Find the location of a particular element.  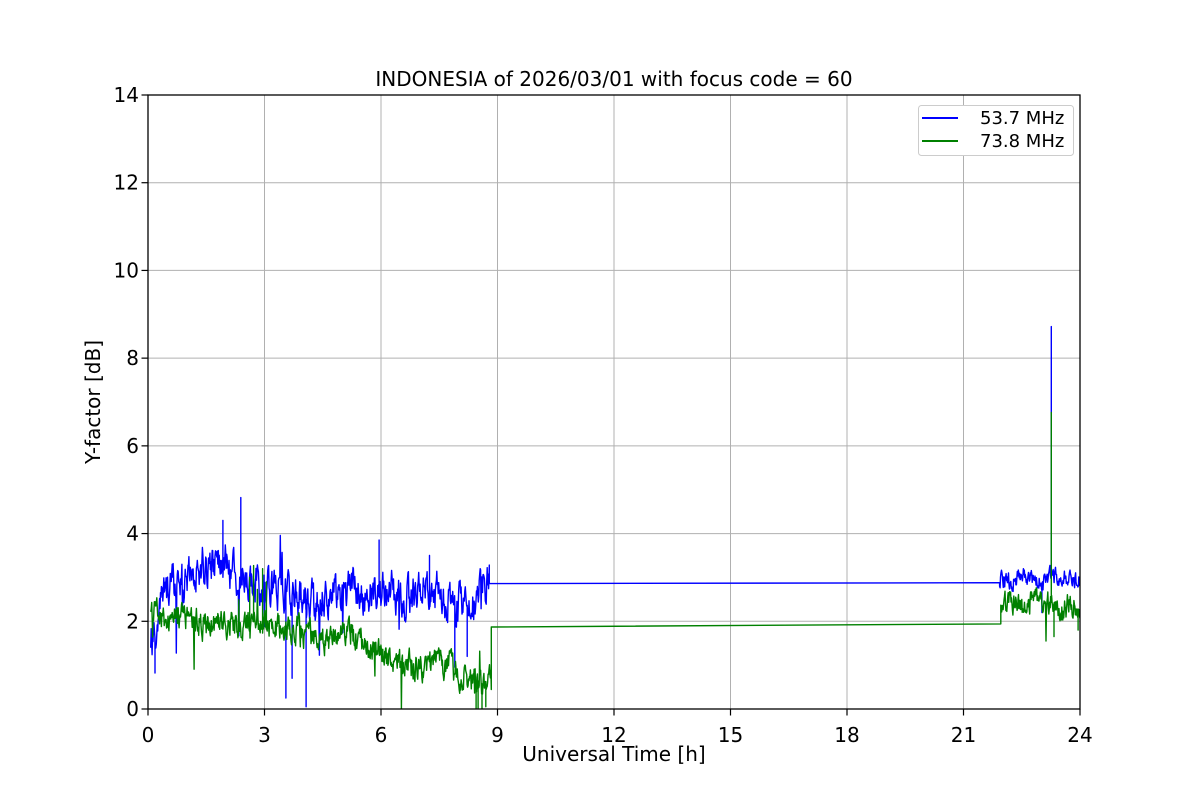

legend-label-53-7-mhz: 53.7 MHz is located at coordinates (1022, 118).